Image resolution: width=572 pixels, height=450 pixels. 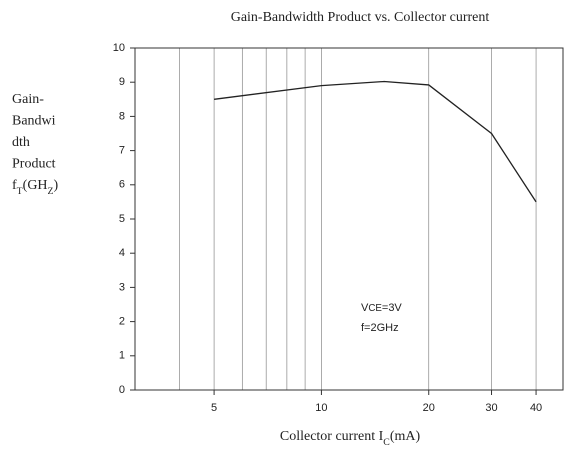 I want to click on x-axis-label: Collector current IC(mA), so click(x=350, y=438).